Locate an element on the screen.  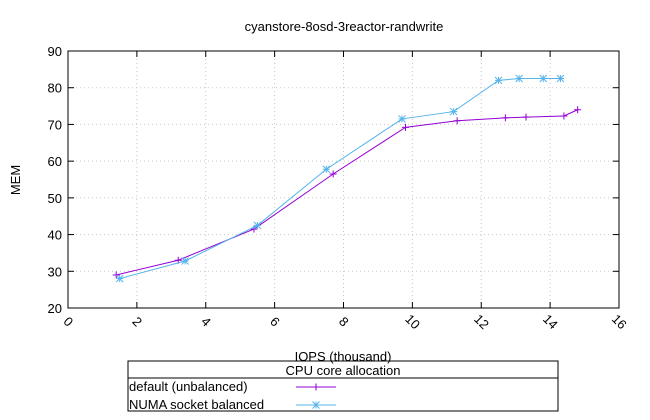
legend-sample-numa is located at coordinates (316, 405).